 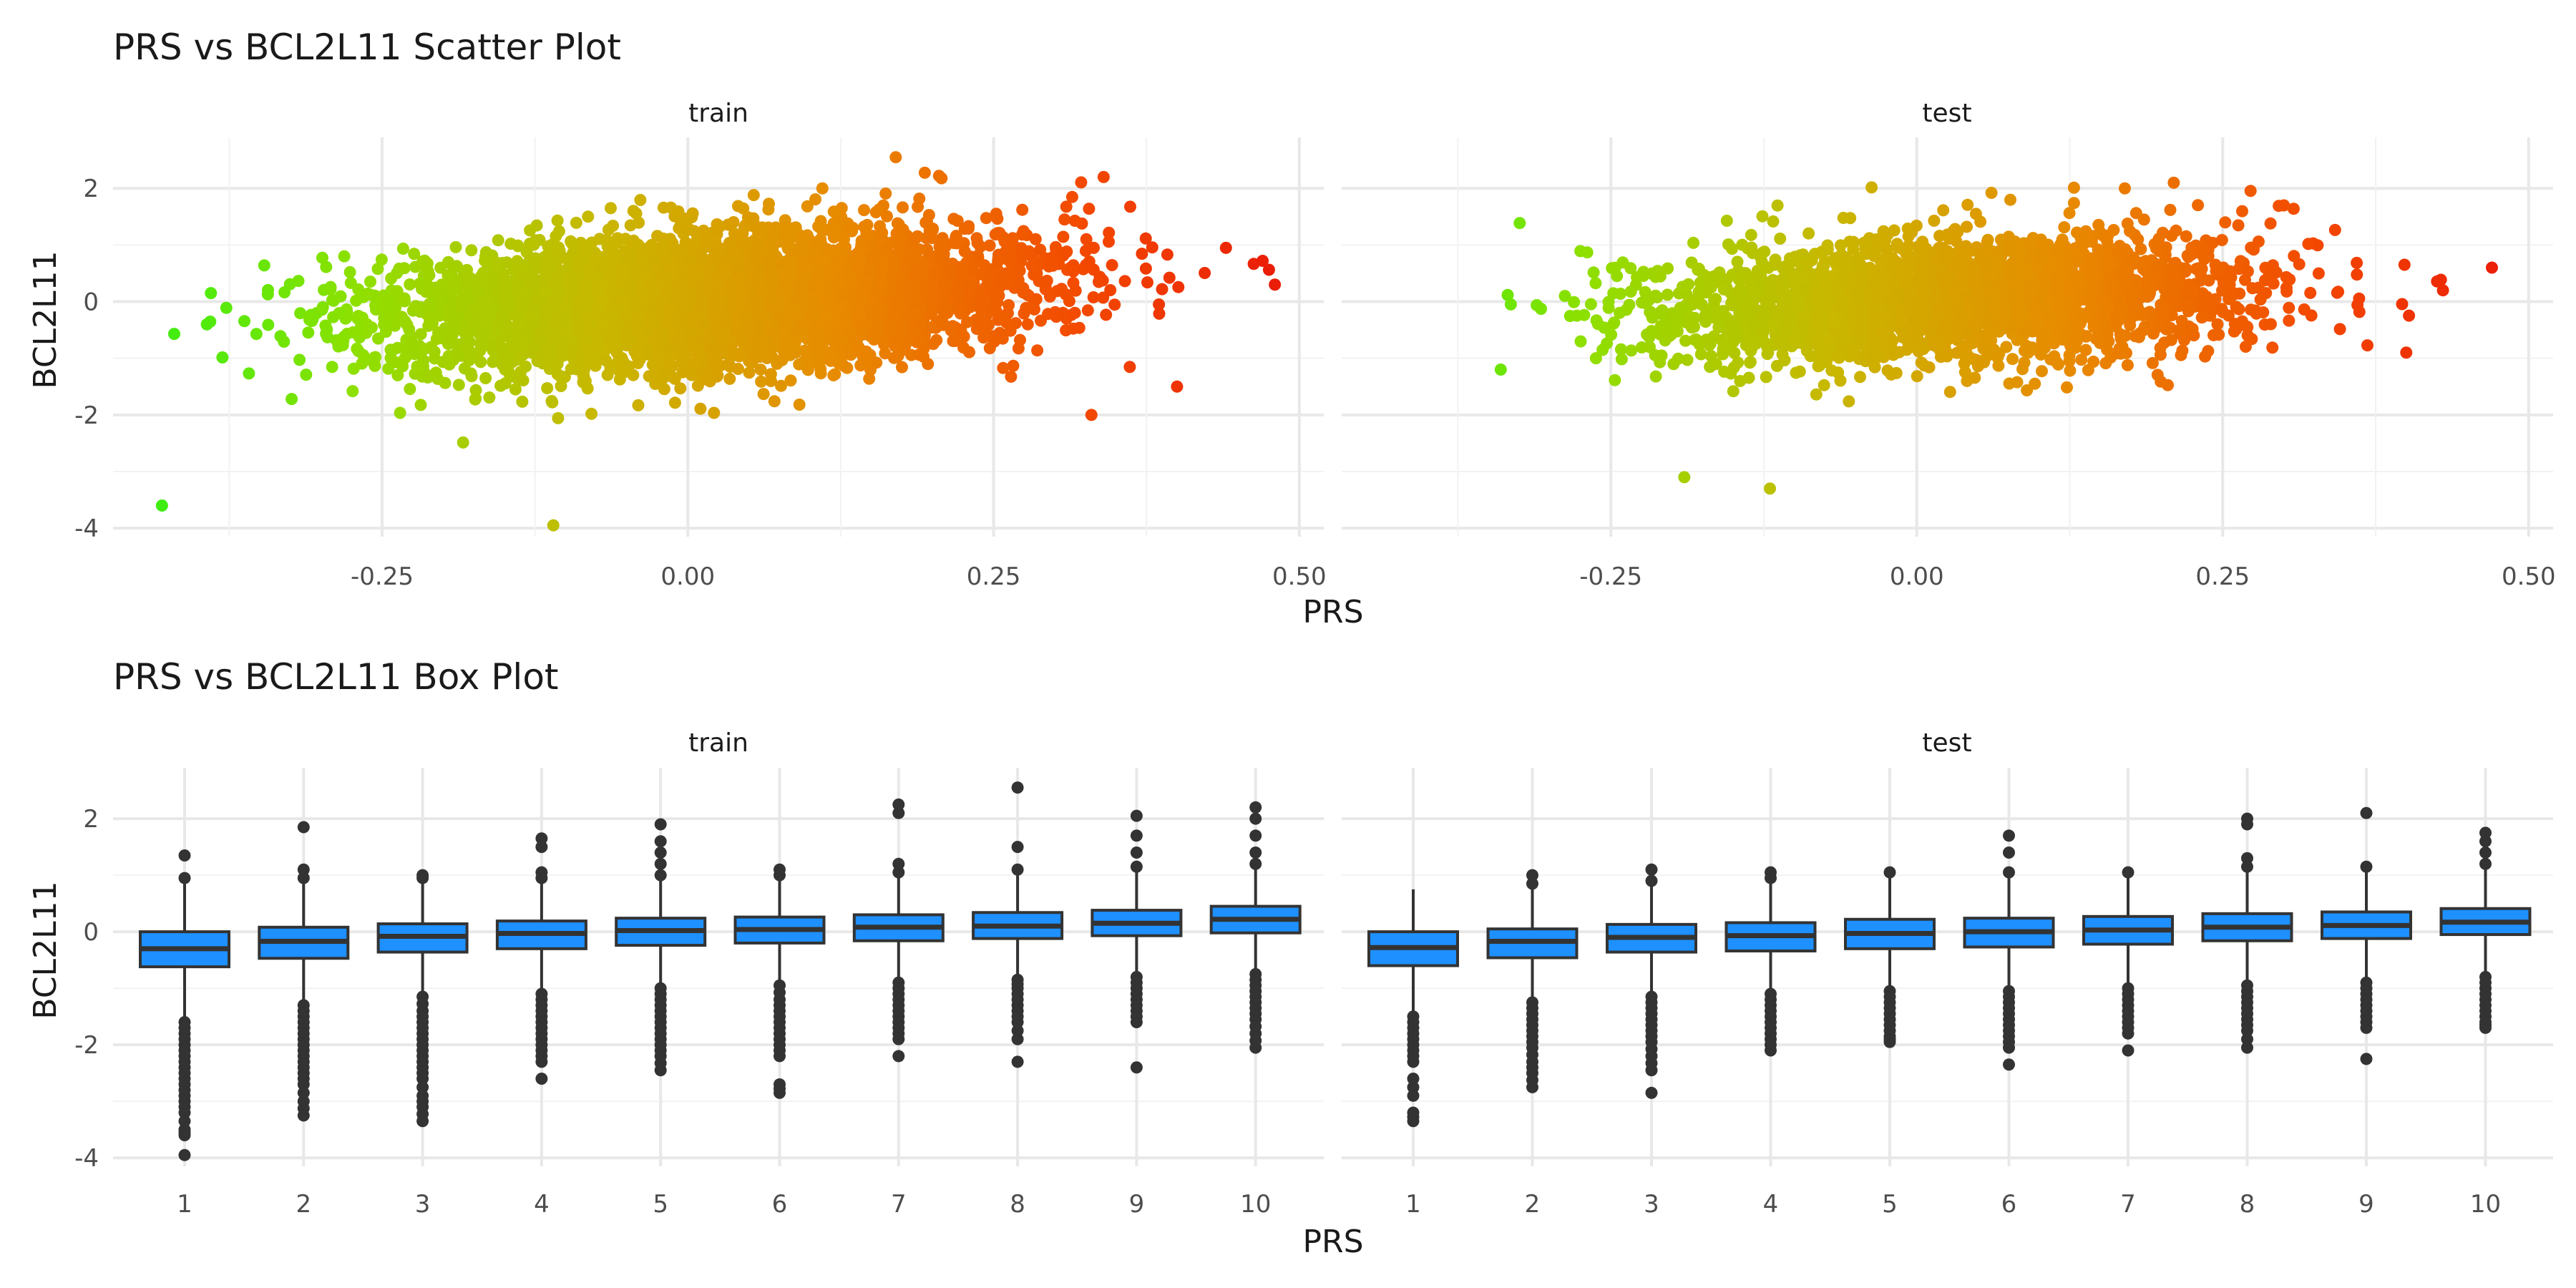 What do you see at coordinates (91, 189) in the screenshot?
I see `y-tick-label: 2` at bounding box center [91, 189].